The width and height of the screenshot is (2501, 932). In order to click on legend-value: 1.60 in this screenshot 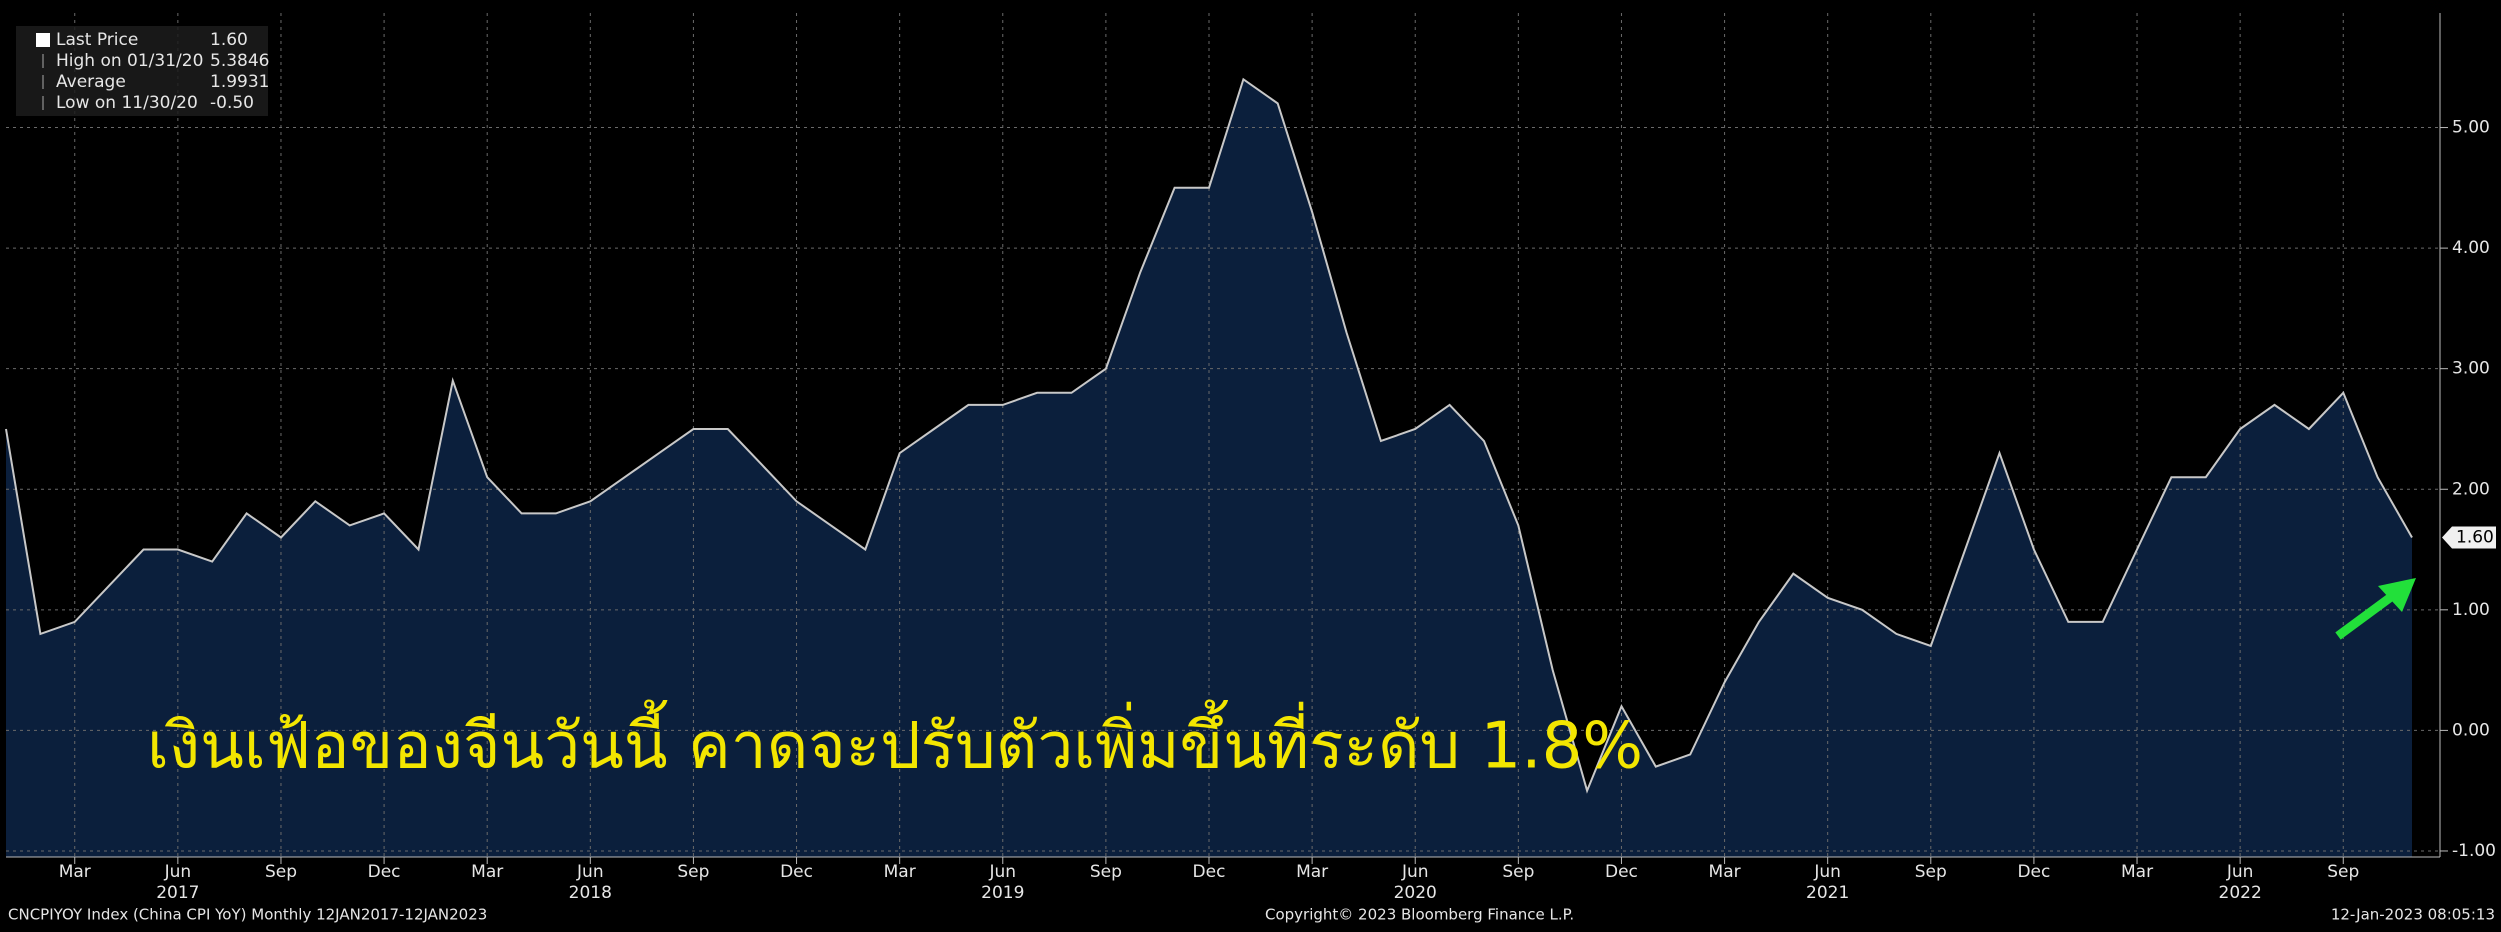, I will do `click(229, 40)`.